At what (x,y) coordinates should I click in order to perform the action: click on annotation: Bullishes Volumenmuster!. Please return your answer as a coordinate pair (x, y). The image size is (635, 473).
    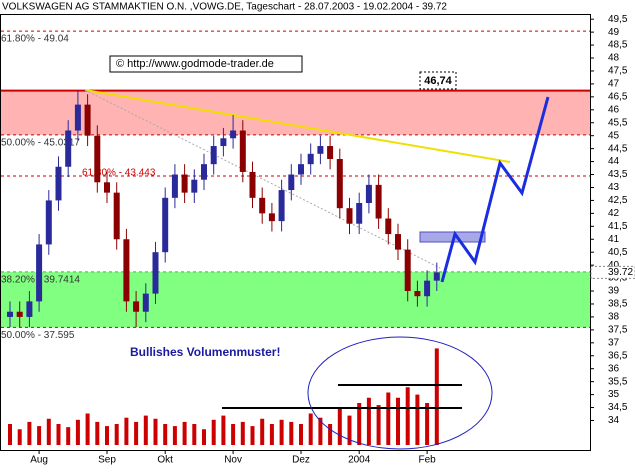
    Looking at the image, I should click on (205, 352).